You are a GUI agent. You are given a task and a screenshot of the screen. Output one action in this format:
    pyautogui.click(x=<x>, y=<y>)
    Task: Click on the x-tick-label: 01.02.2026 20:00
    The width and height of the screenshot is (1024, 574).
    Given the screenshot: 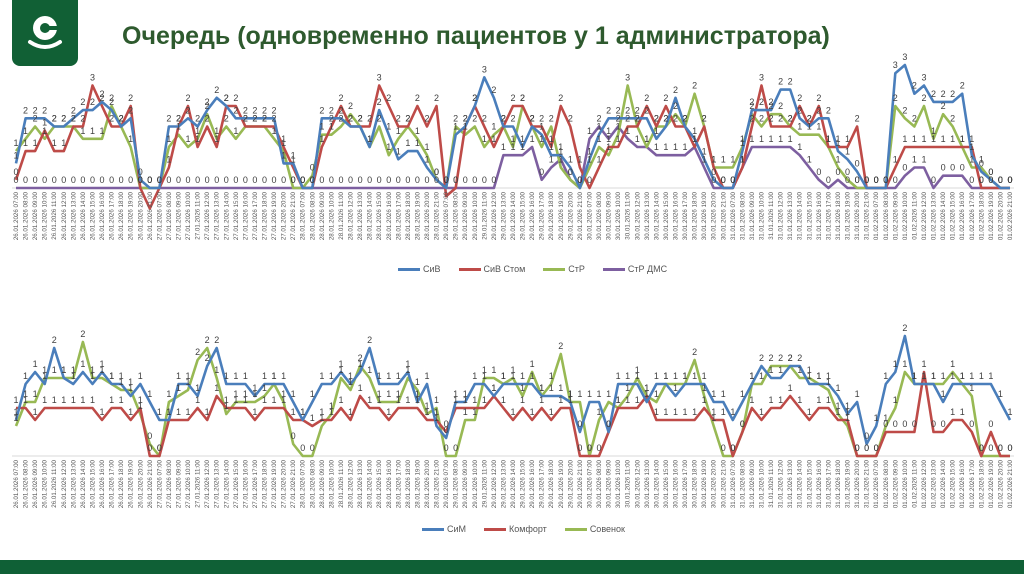 What is the action you would take?
    pyautogui.click(x=1000, y=483)
    